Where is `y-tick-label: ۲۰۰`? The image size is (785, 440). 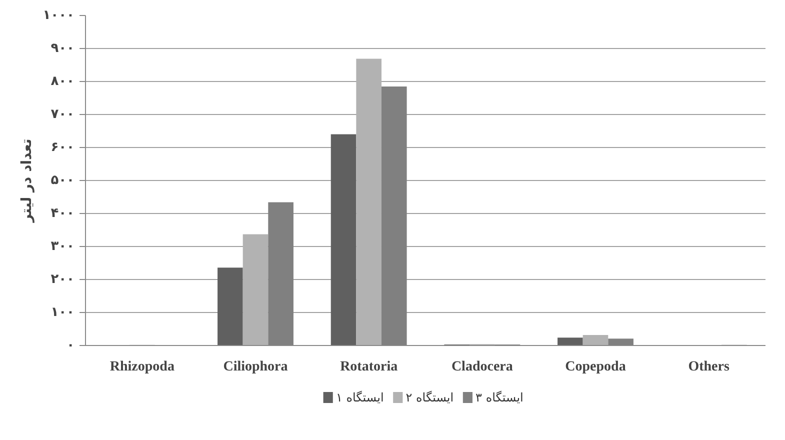 y-tick-label: ۲۰۰ is located at coordinates (62, 279).